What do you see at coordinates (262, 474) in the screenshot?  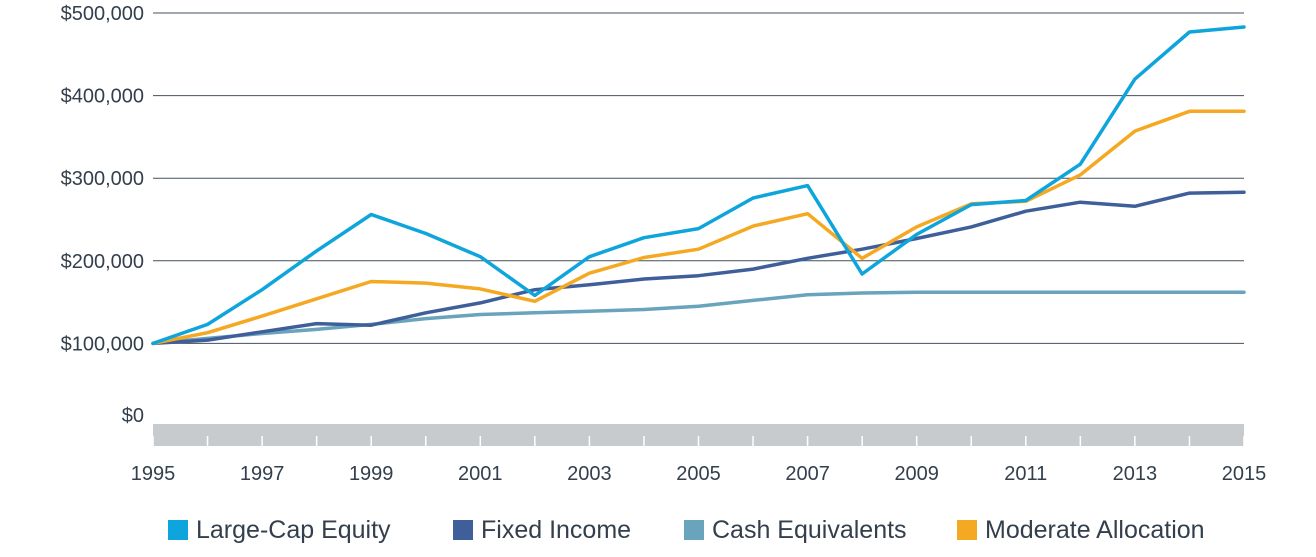 I see `x-tick-label: 1997` at bounding box center [262, 474].